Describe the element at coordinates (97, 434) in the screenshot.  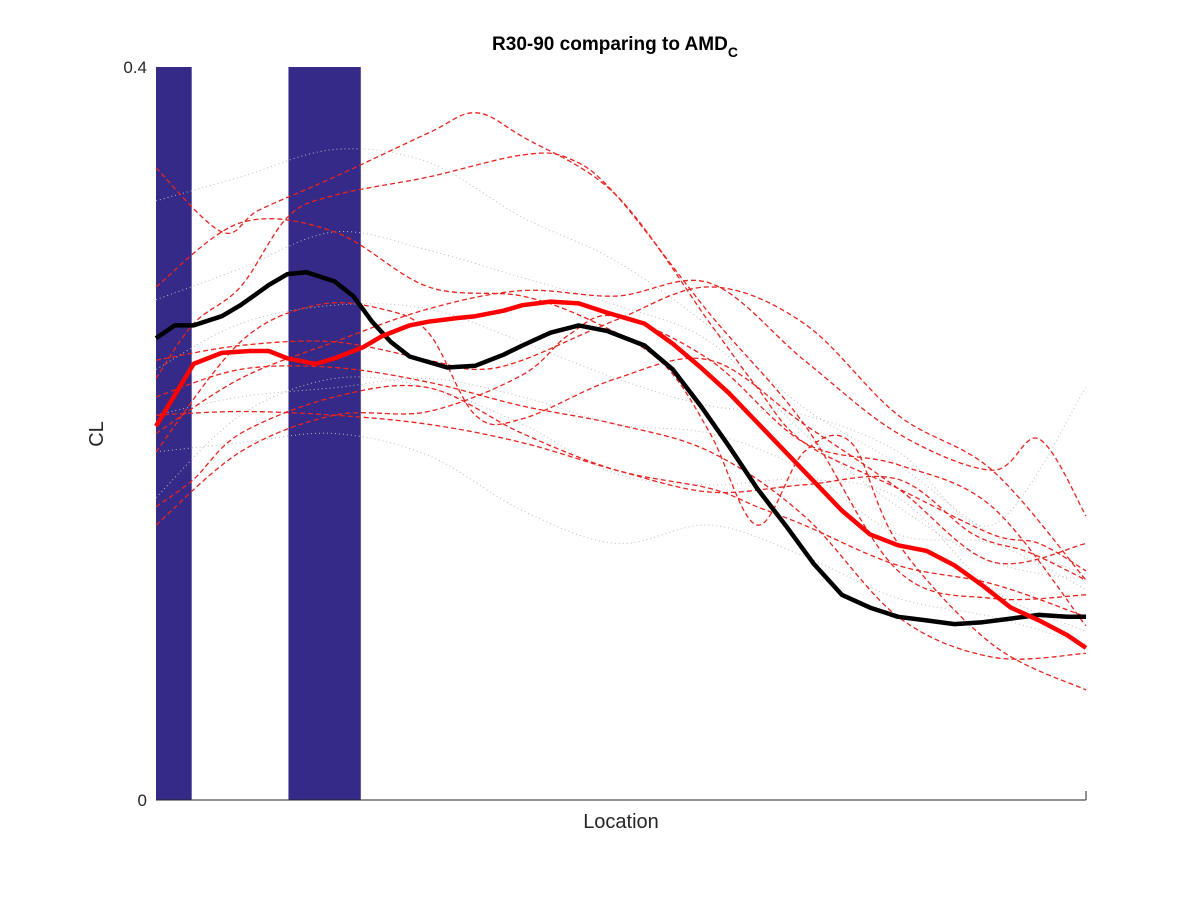
I see `y-axis-label: CL` at that location.